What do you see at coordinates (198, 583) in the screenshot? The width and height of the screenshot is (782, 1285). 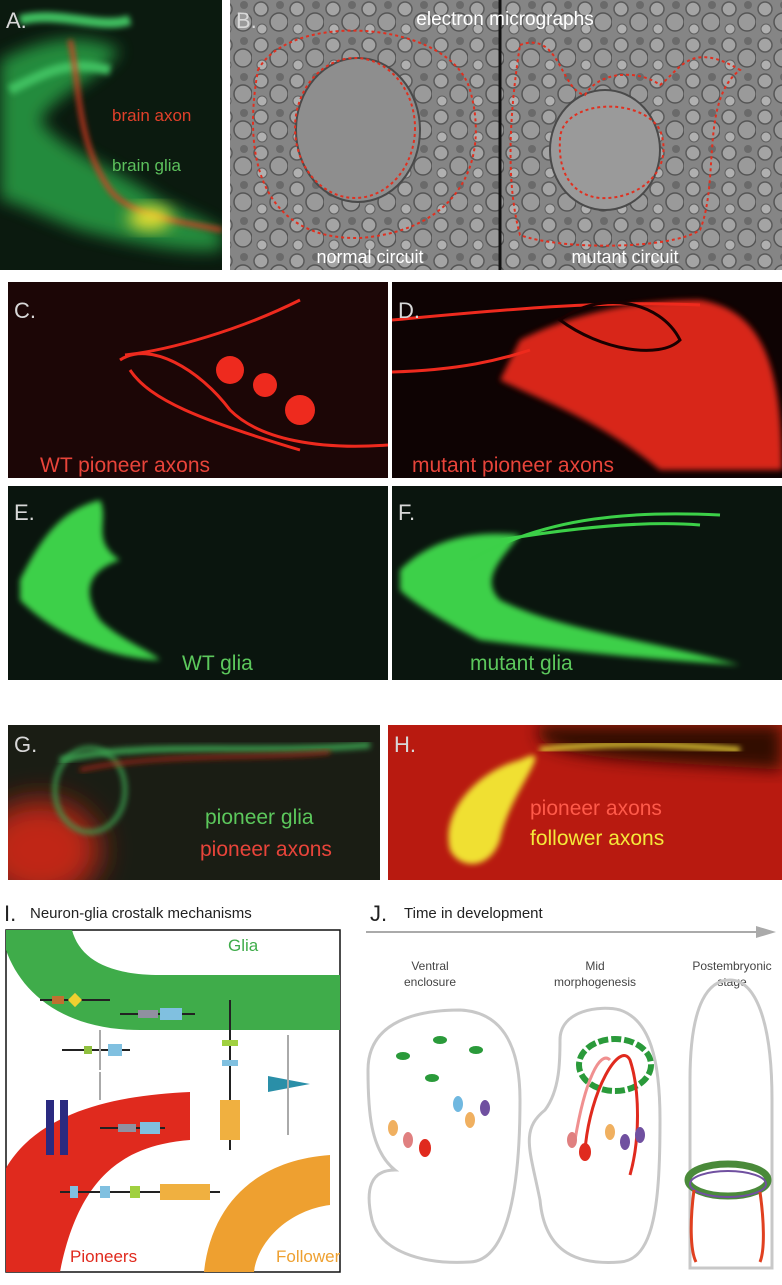 I see `panel-e: E. WT glia` at bounding box center [198, 583].